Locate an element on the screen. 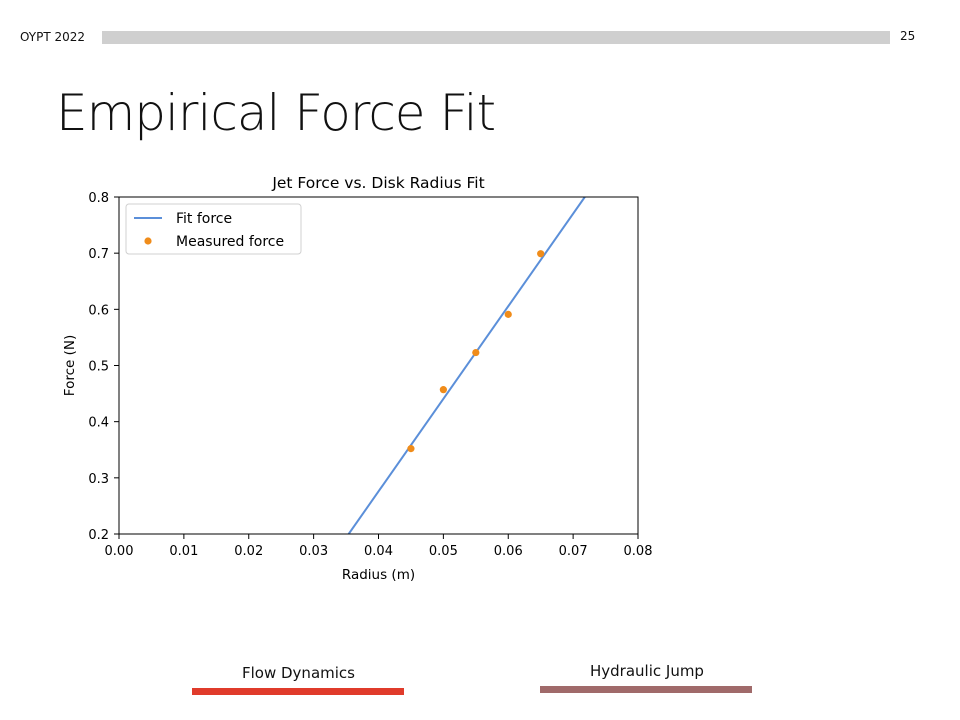 This screenshot has height=720, width=960. y-axis-label: Force (N) is located at coordinates (70, 365).